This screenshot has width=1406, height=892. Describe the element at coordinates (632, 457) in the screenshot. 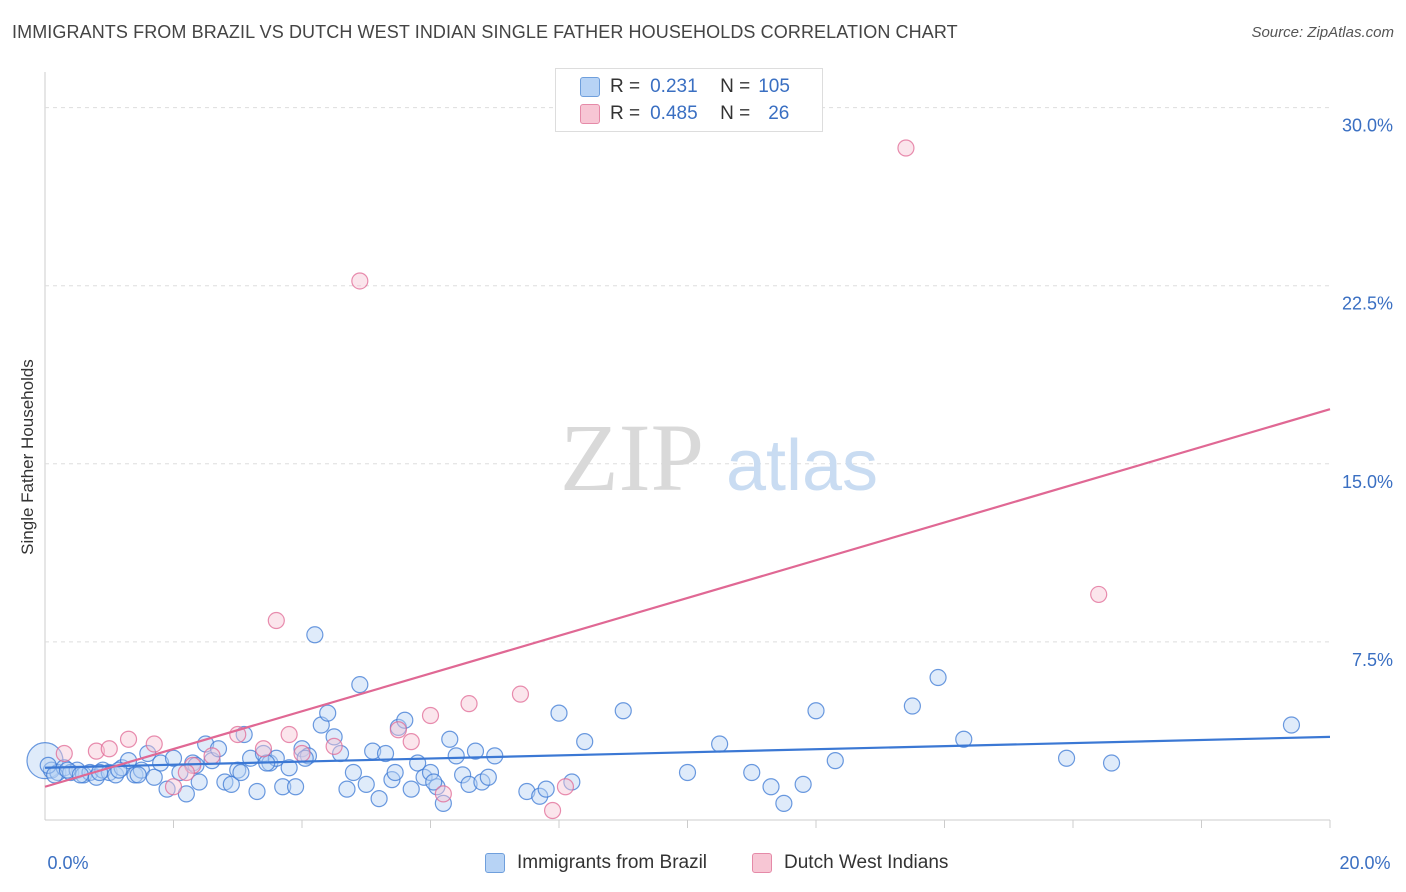

I see `watermark-zip: ZIP` at that location.